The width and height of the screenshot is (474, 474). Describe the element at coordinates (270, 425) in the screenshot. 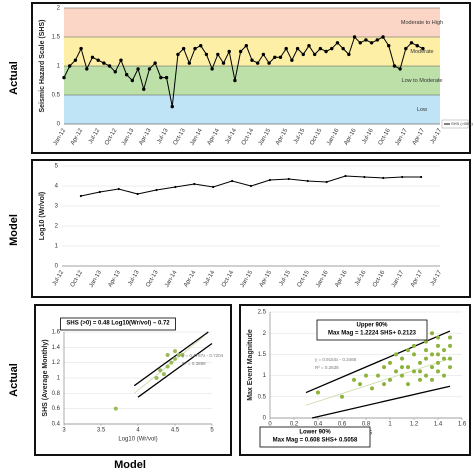

I see `x-tick-label: 0` at that location.